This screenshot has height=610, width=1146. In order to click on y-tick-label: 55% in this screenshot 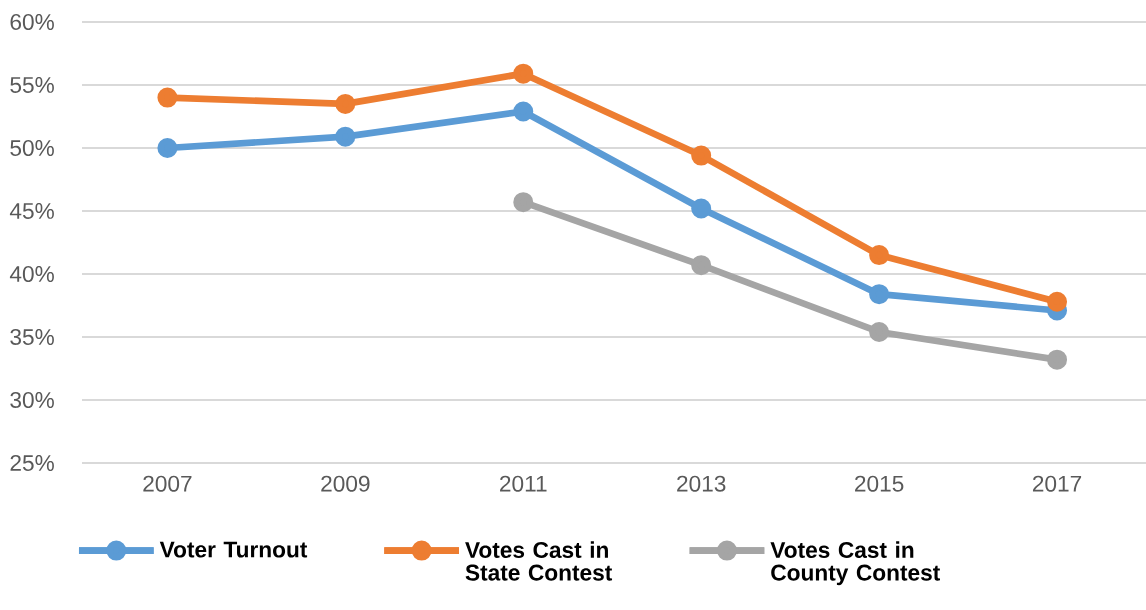, I will do `click(32, 85)`.